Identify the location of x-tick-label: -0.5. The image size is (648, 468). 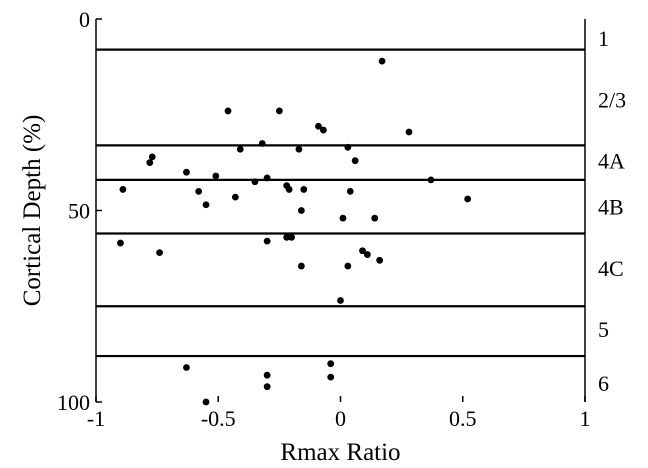
(218, 418).